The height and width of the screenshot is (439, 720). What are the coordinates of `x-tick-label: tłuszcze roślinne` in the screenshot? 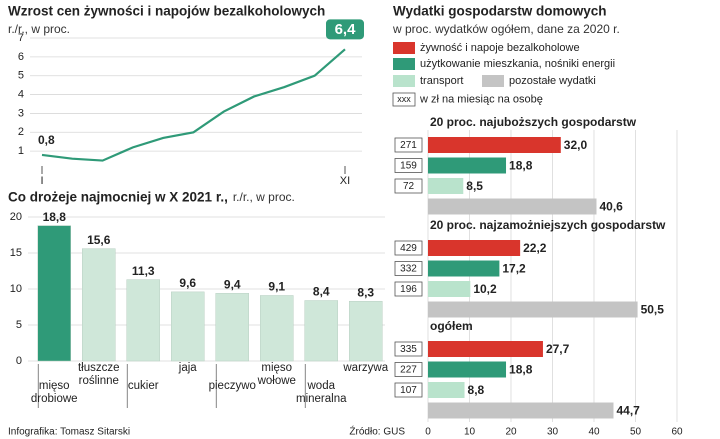 It's located at (98, 374).